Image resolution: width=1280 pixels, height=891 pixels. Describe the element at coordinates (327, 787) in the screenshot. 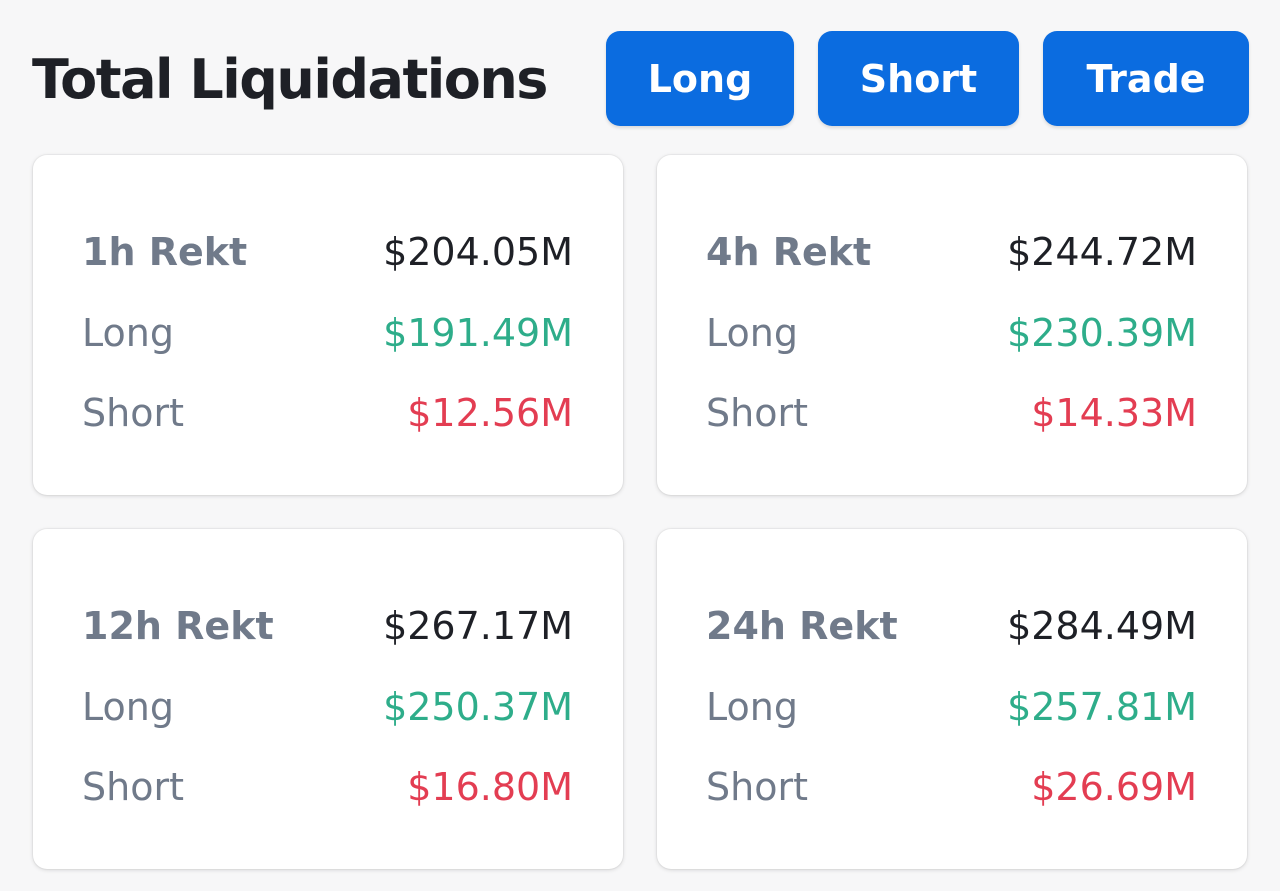

I see `short-row: Short $16.80M` at that location.